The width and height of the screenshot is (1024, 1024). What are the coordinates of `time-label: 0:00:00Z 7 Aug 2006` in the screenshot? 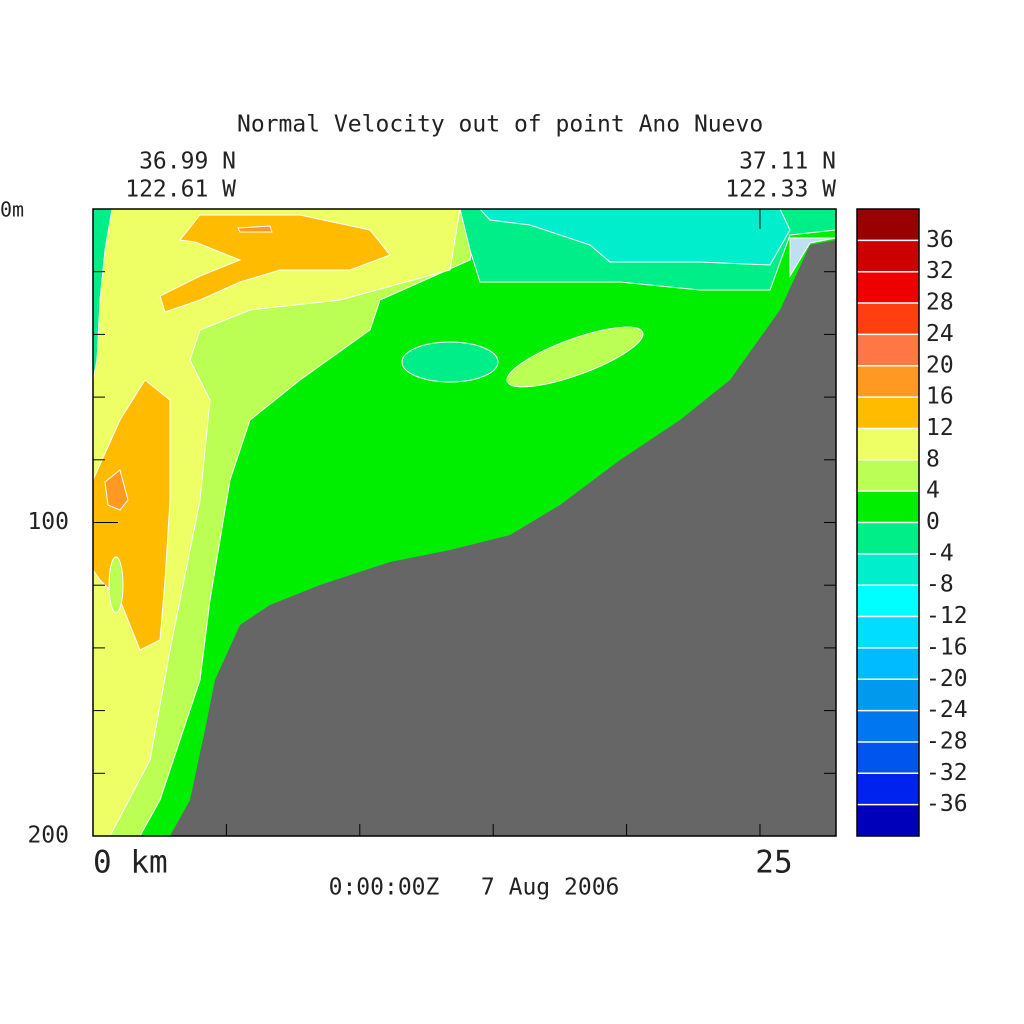 It's located at (474, 888).